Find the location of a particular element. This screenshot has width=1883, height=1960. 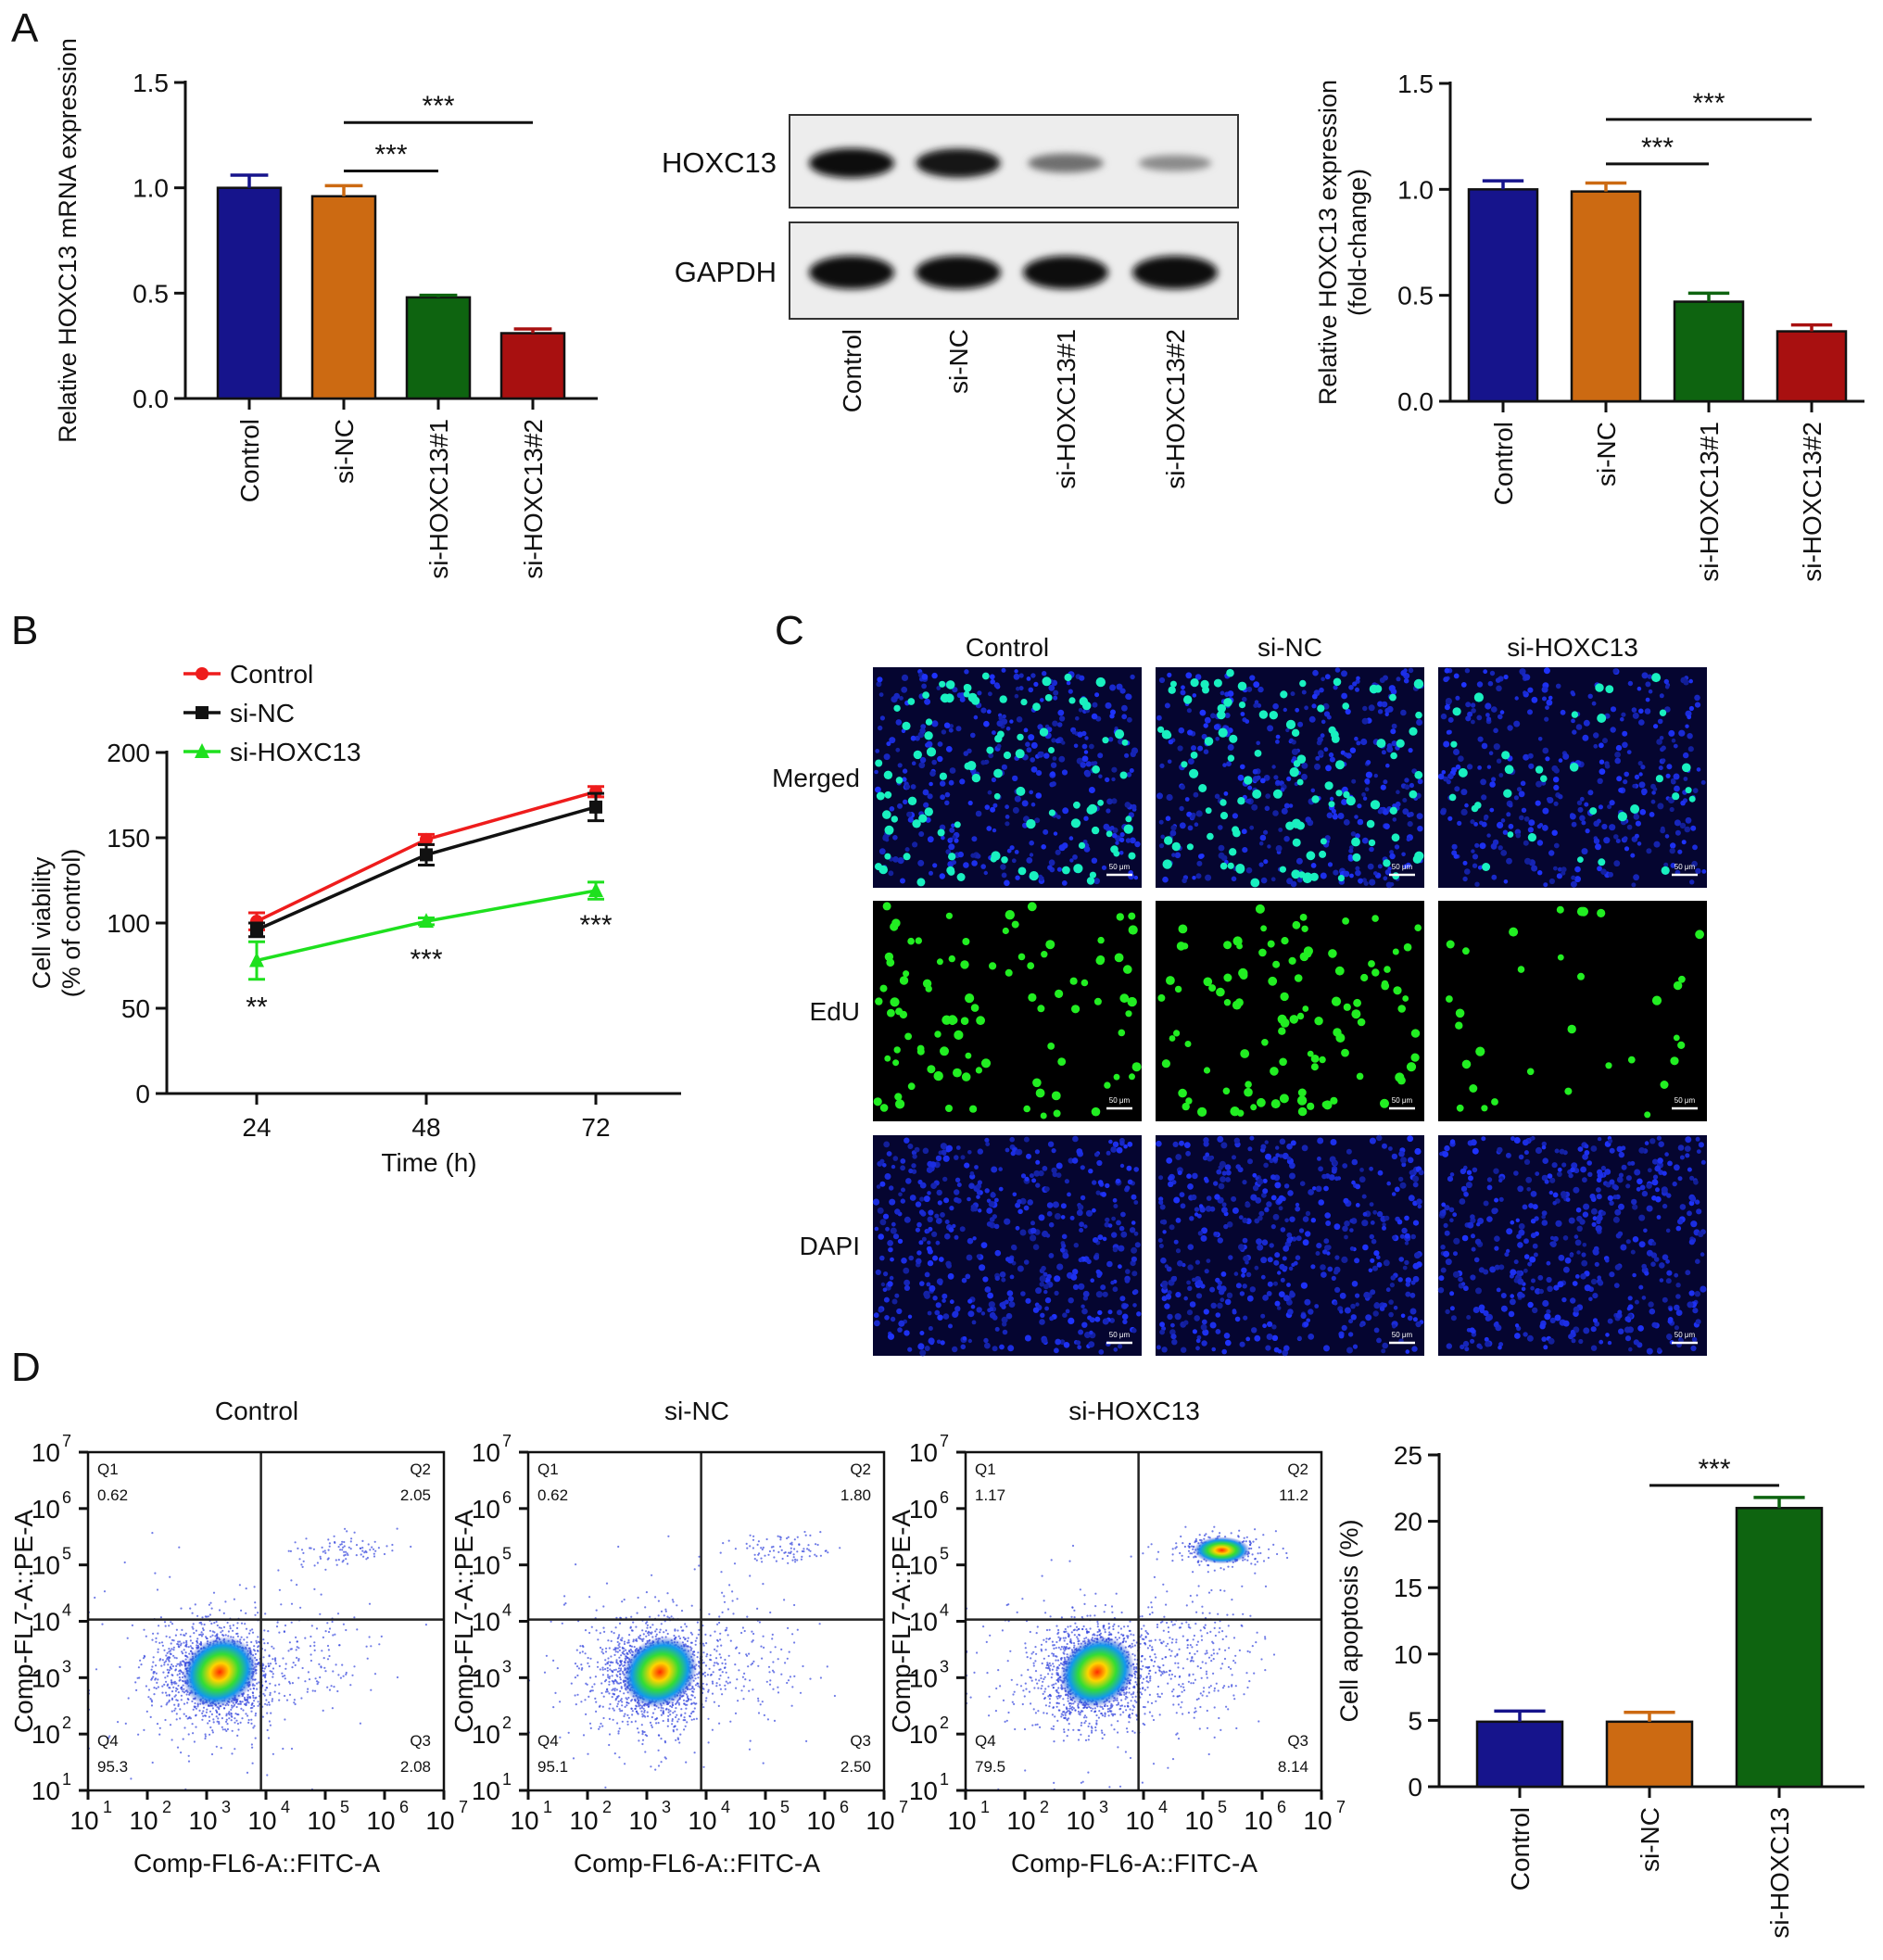

significance-label: ** is located at coordinates (257, 1007).